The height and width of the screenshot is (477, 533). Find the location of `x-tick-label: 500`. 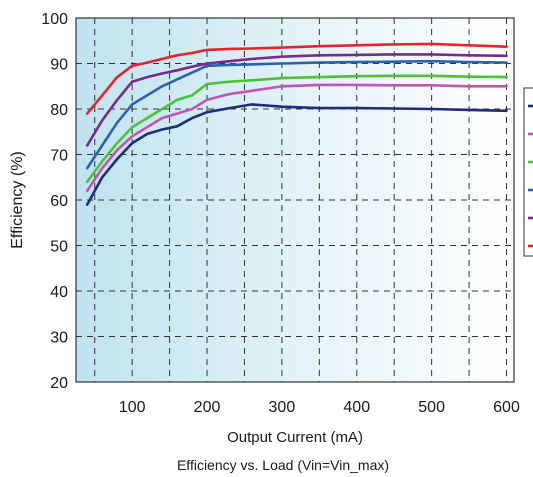

x-tick-label: 500 is located at coordinates (431, 407).